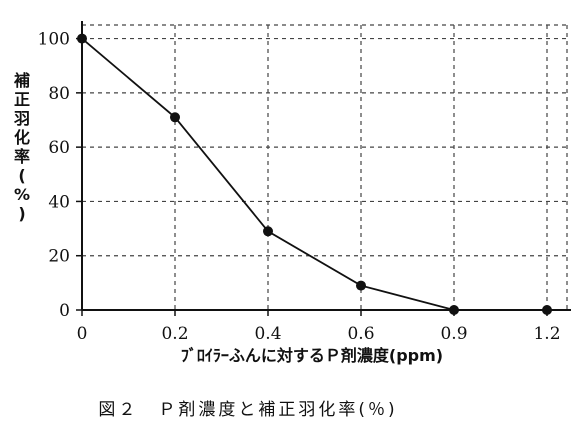 This screenshot has width=584, height=436. Describe the element at coordinates (546, 334) in the screenshot. I see `x-tick-label: 1.2` at that location.